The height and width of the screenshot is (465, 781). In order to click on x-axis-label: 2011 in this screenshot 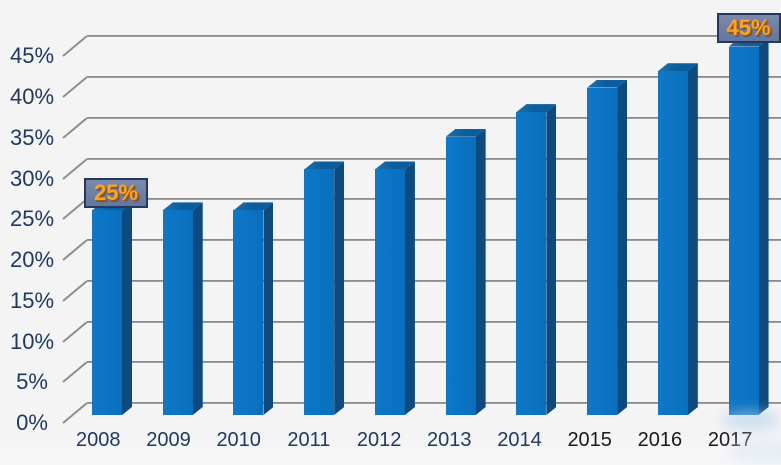, I will do `click(309, 440)`.